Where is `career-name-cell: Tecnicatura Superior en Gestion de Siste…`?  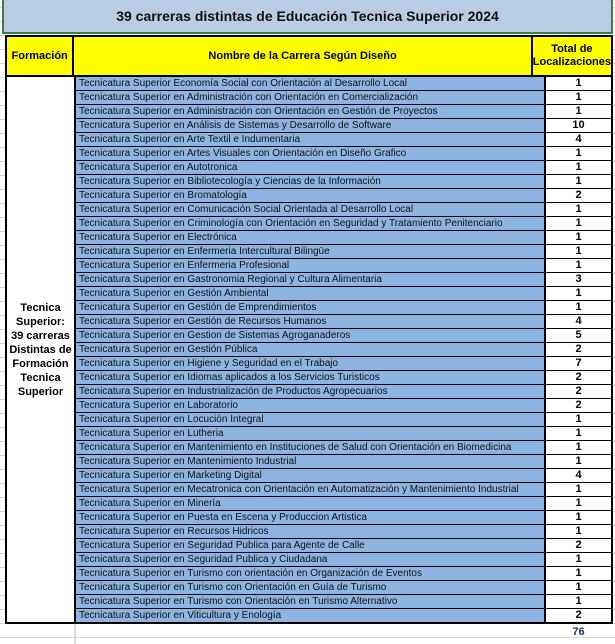
career-name-cell: Tecnicatura Superior en Gestion de Siste… is located at coordinates (311, 336).